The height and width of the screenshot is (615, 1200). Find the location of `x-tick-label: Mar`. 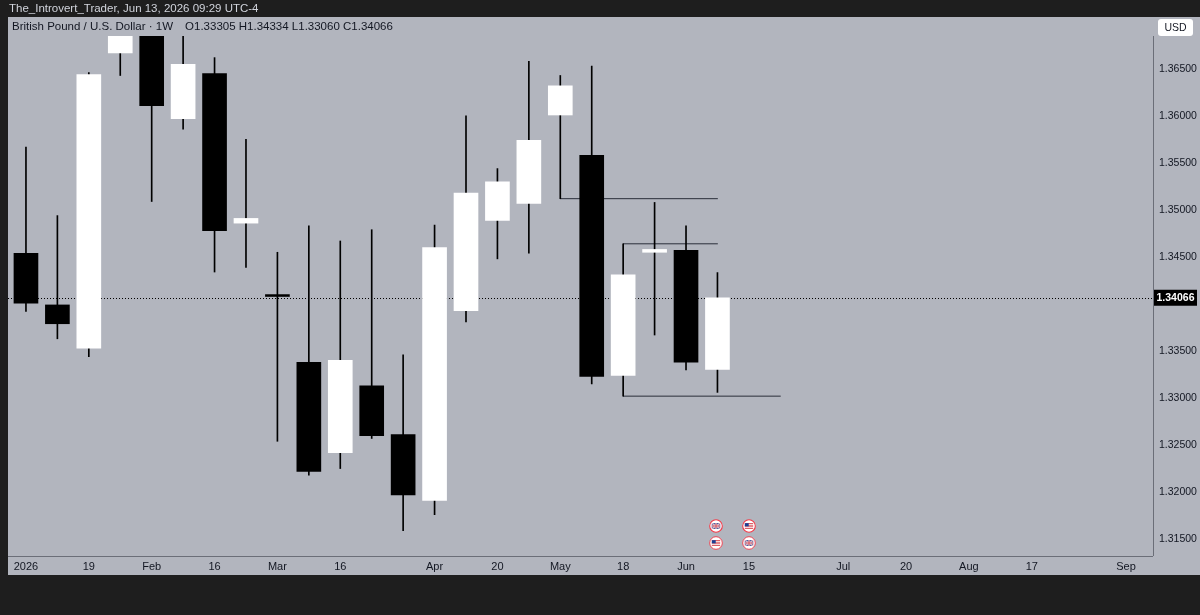

x-tick-label: Mar is located at coordinates (277, 565).